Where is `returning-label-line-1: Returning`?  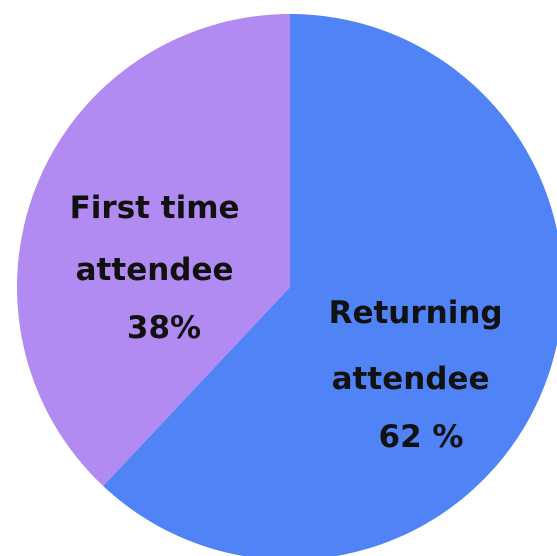 returning-label-line-1: Returning is located at coordinates (416, 313).